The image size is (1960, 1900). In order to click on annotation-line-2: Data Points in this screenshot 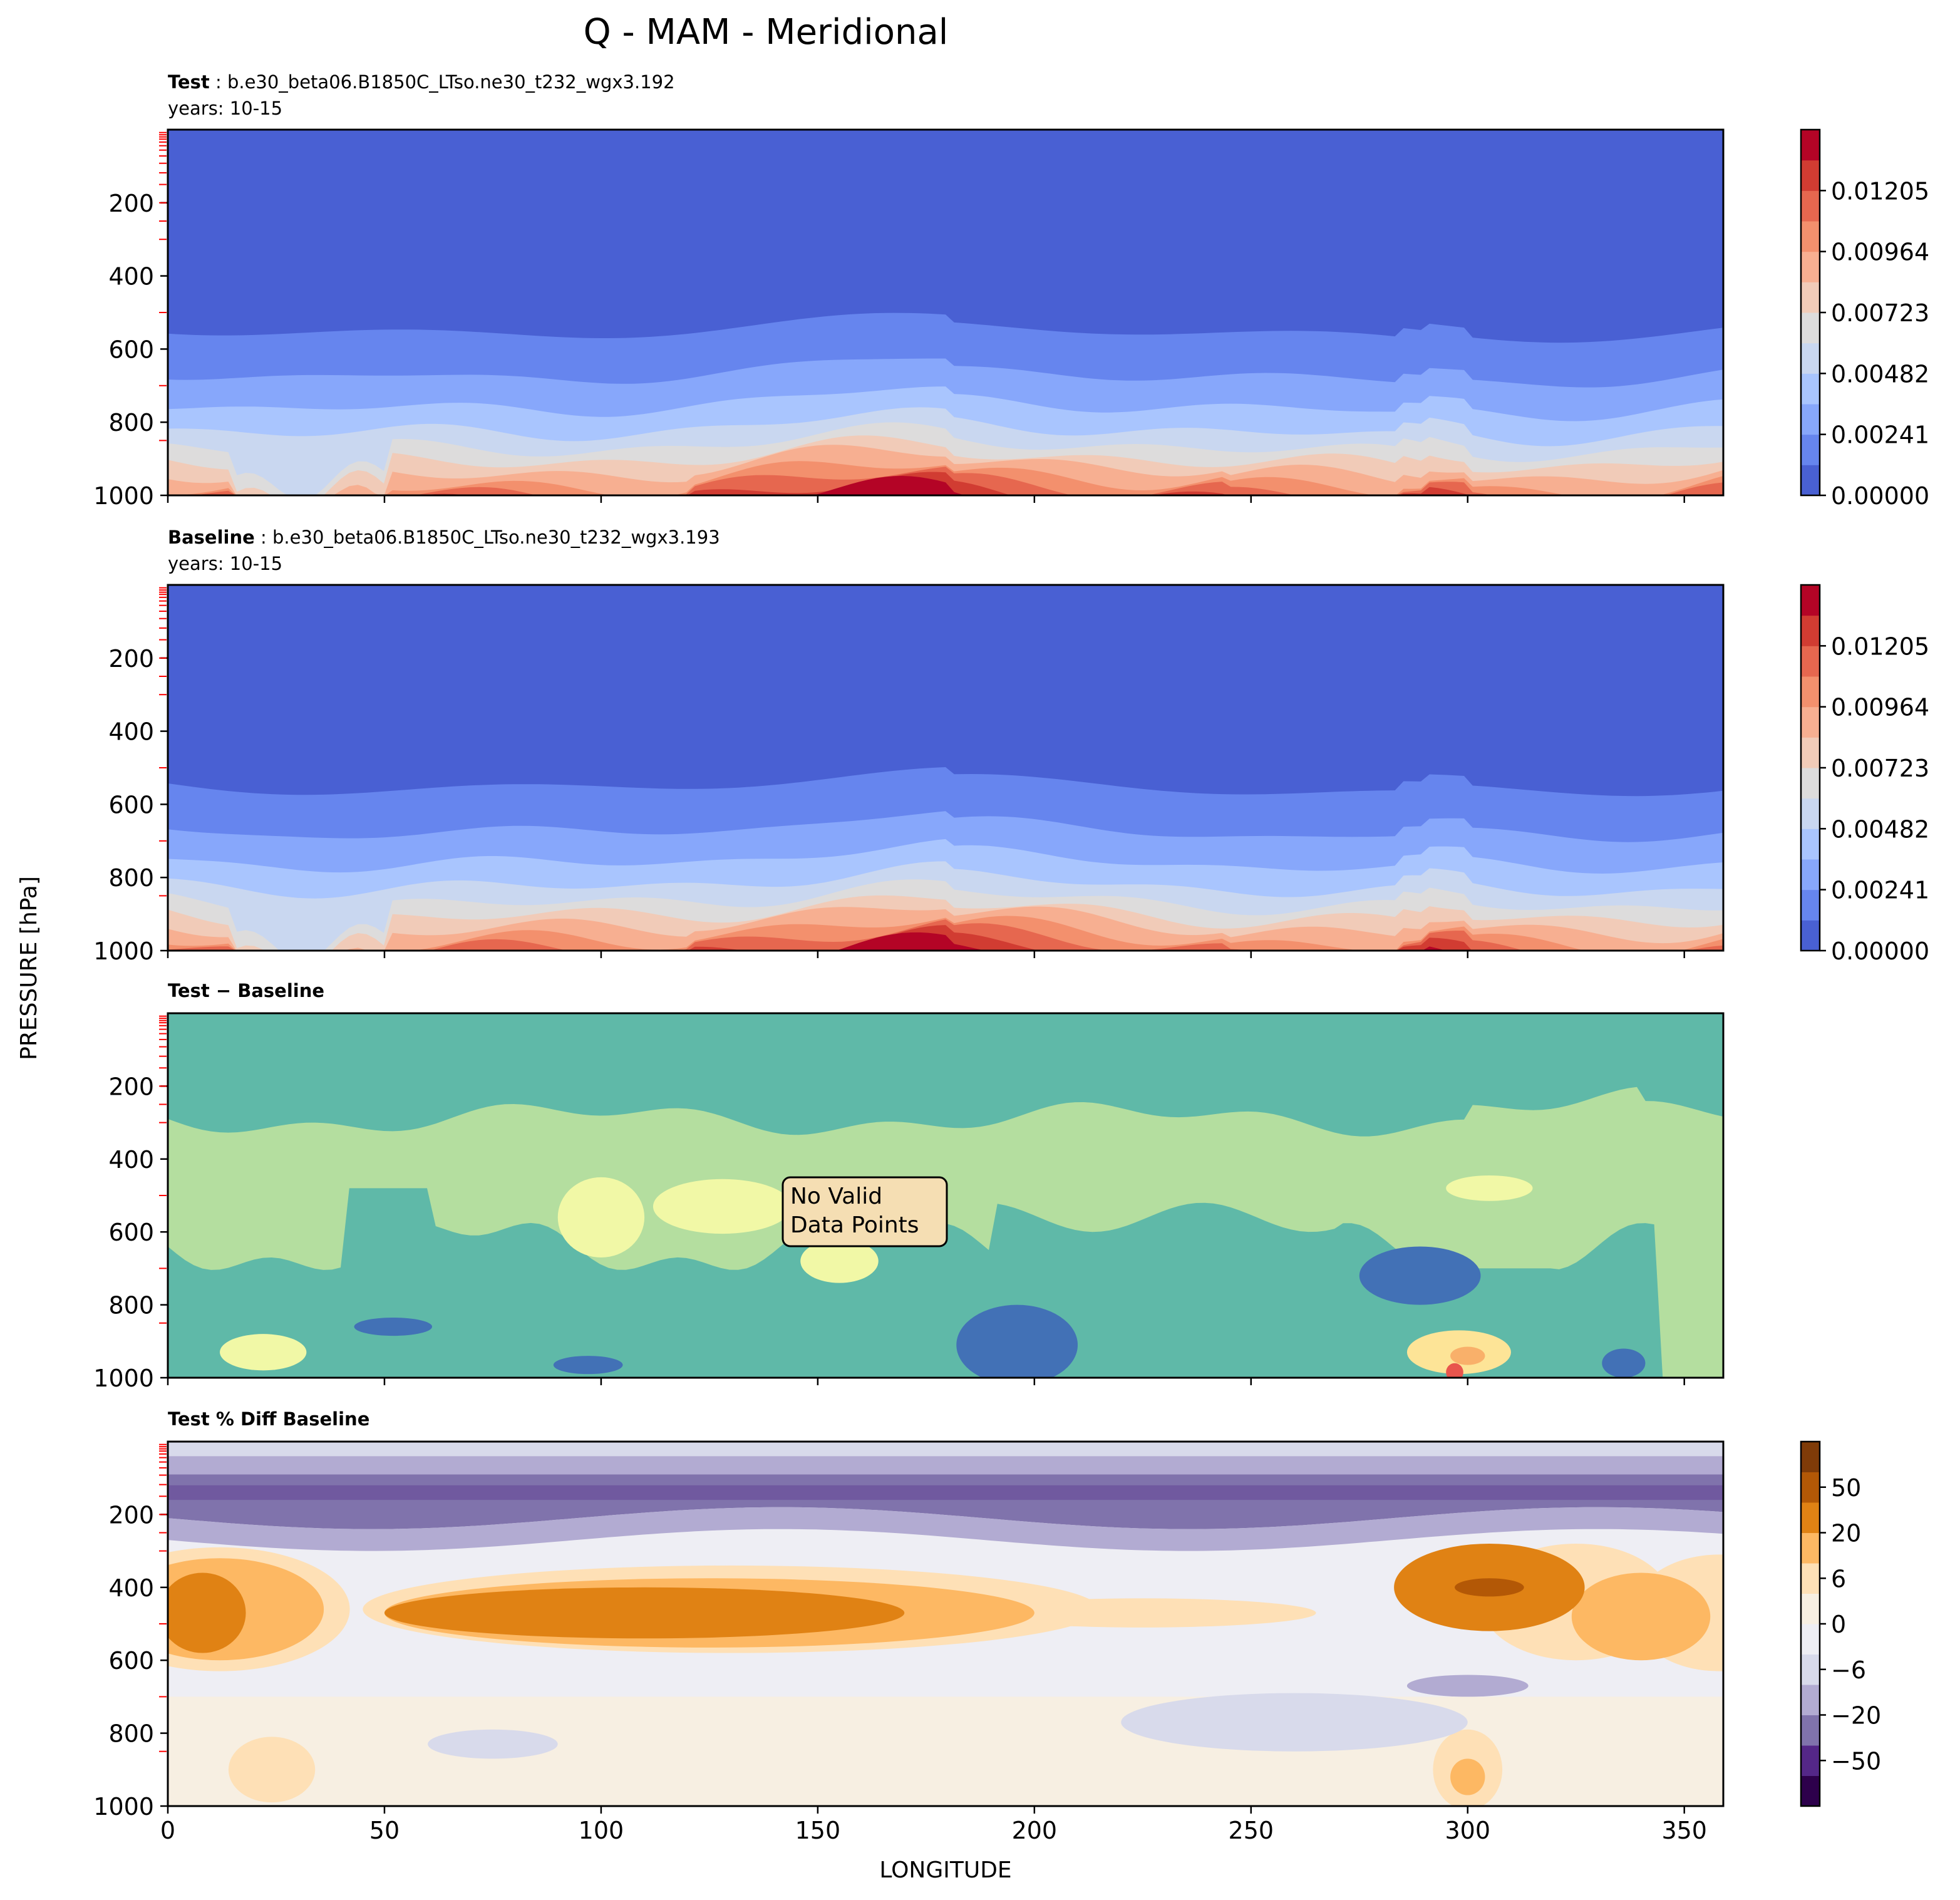, I will do `click(854, 1225)`.